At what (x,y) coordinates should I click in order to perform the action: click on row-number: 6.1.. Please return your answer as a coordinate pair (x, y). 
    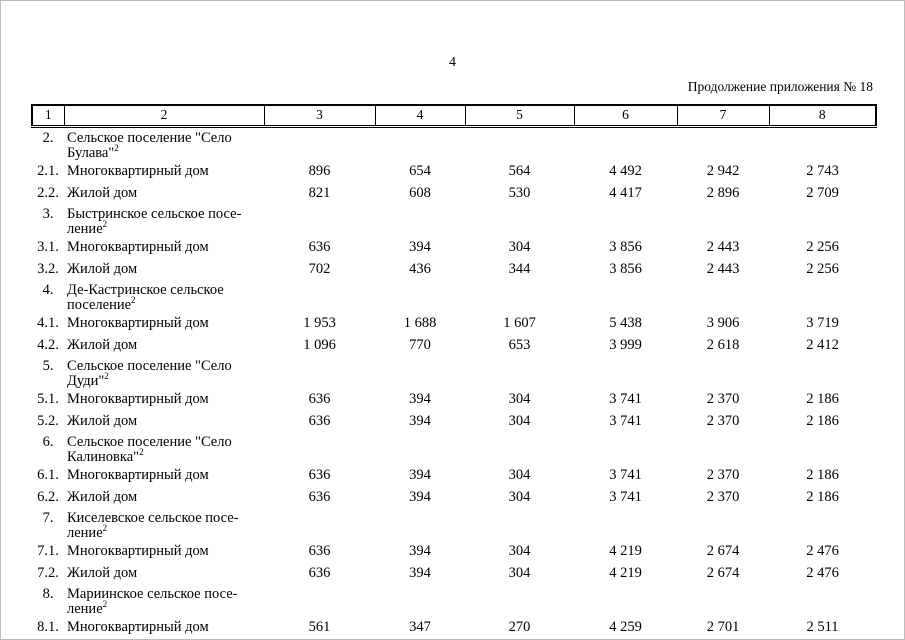
    Looking at the image, I should click on (48, 474).